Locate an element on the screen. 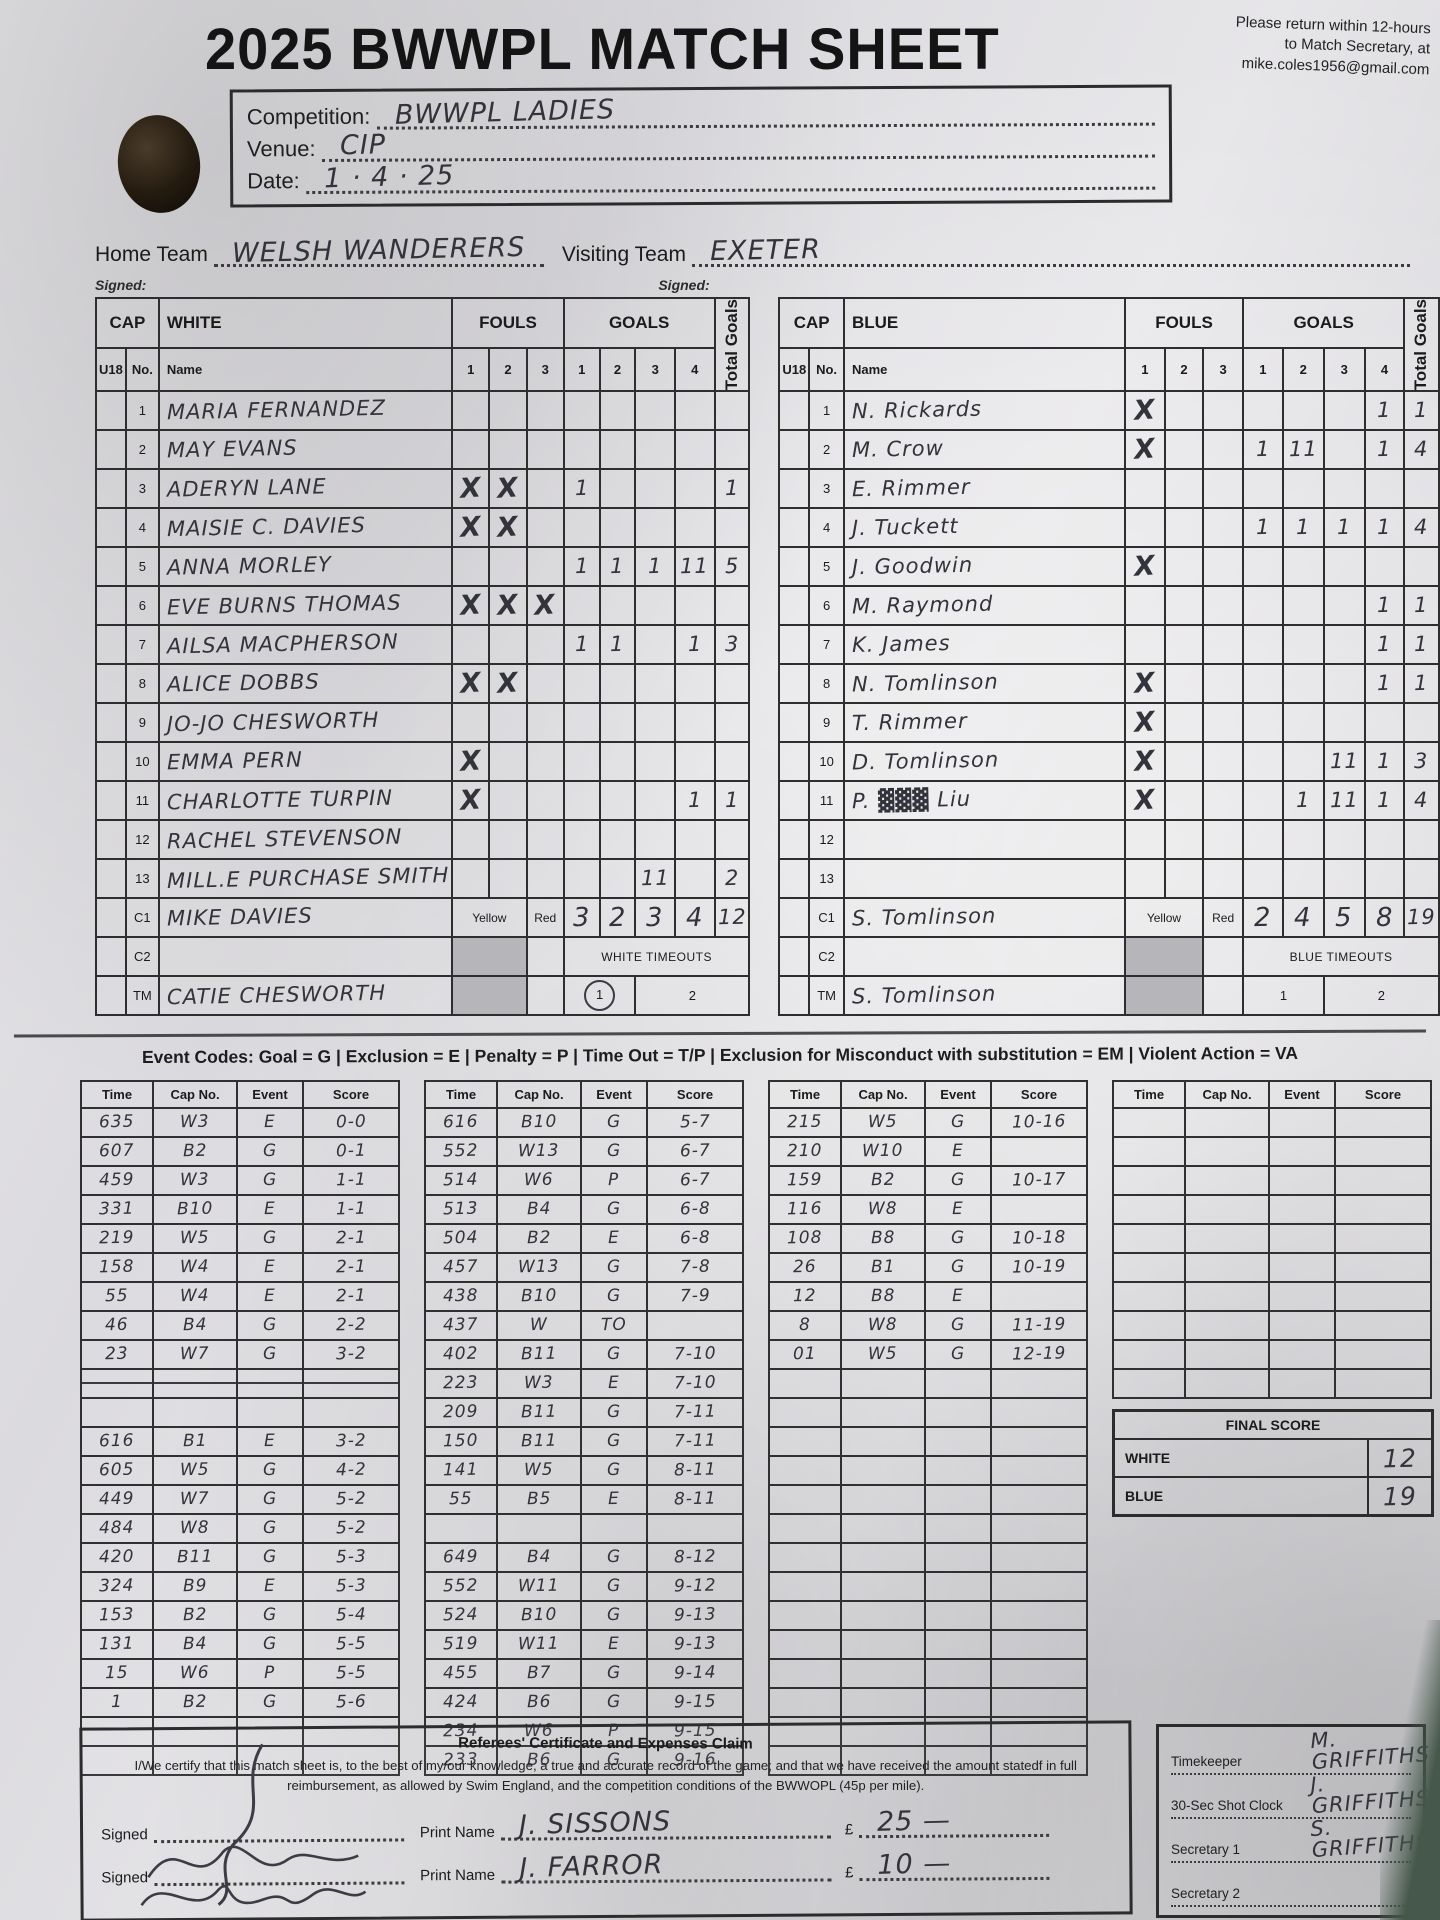 The width and height of the screenshot is (1440, 1920). handwritten-value: N. Rickards is located at coordinates (917, 410).